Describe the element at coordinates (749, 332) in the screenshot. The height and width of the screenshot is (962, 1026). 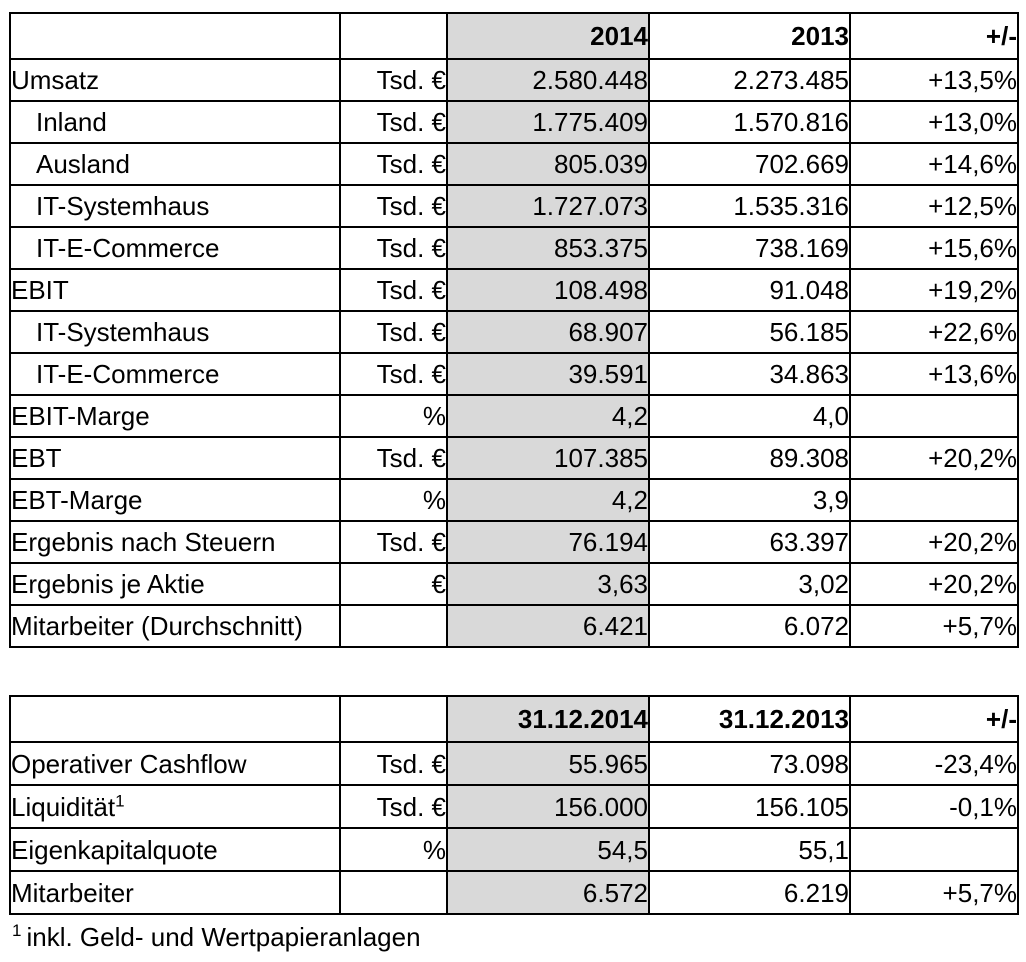
I see `value-2013: 56.185` at that location.